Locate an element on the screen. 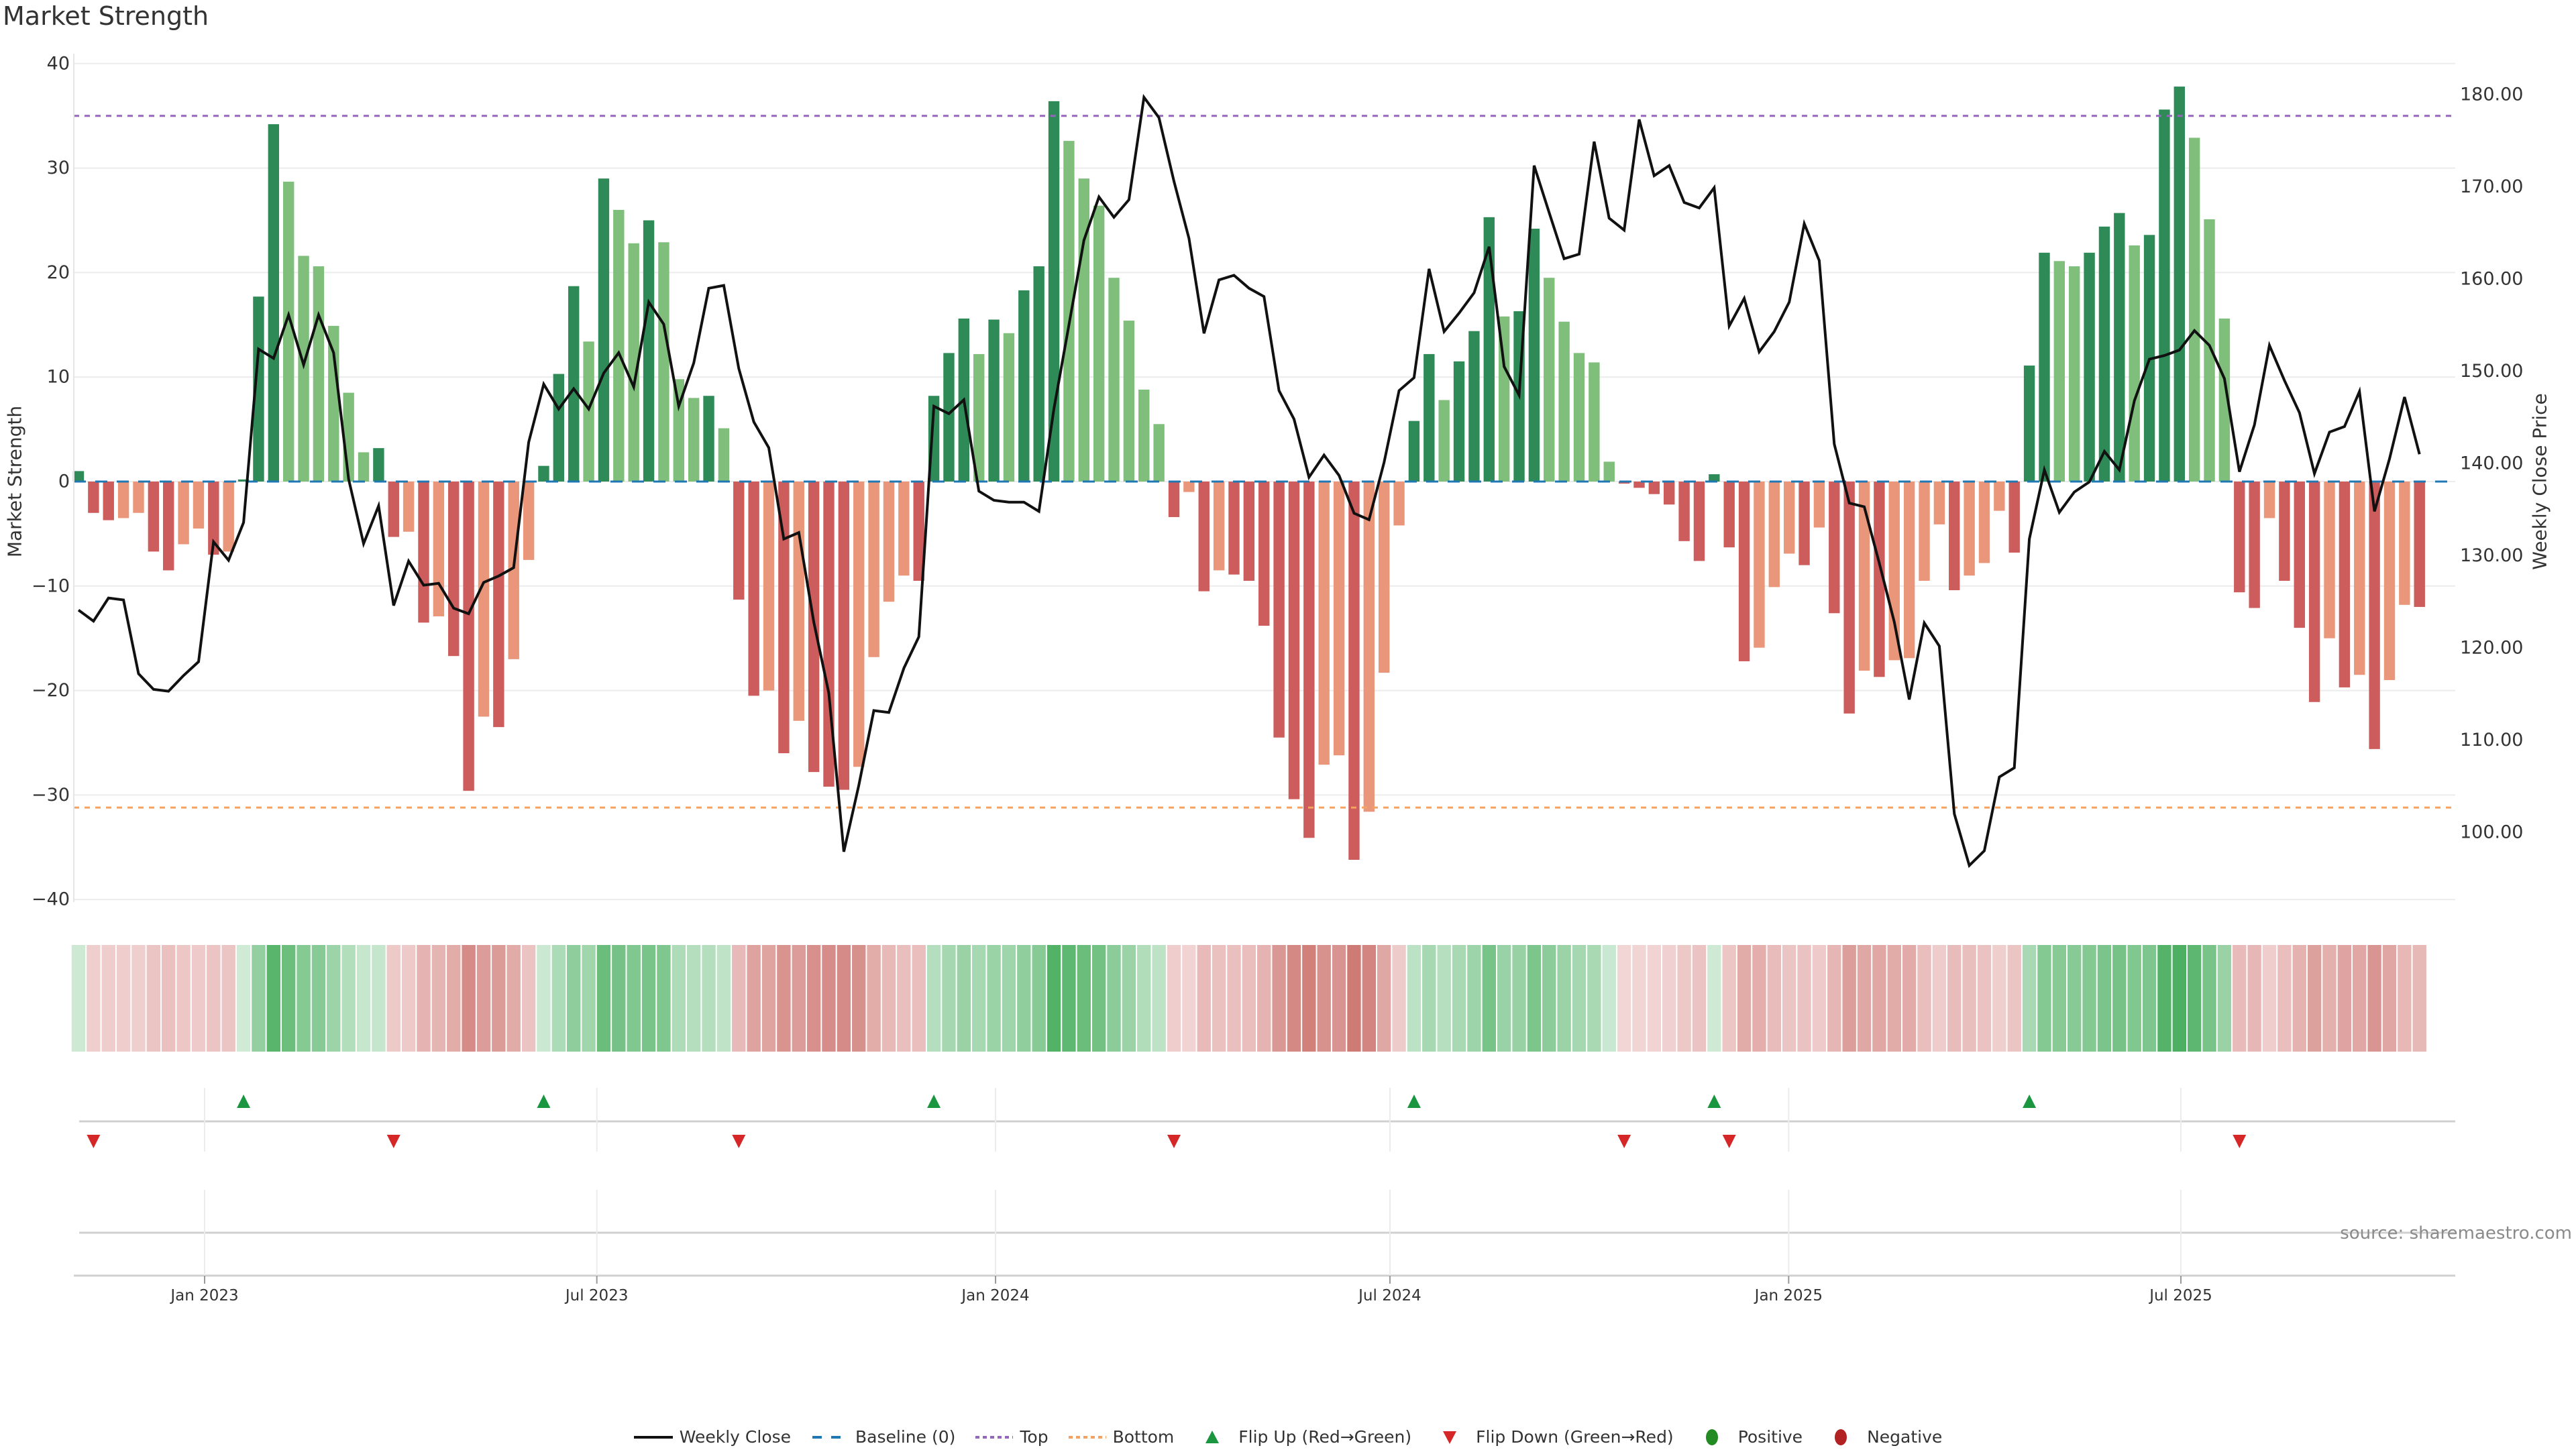  flip-up-swatch-icon is located at coordinates (1212, 1437).